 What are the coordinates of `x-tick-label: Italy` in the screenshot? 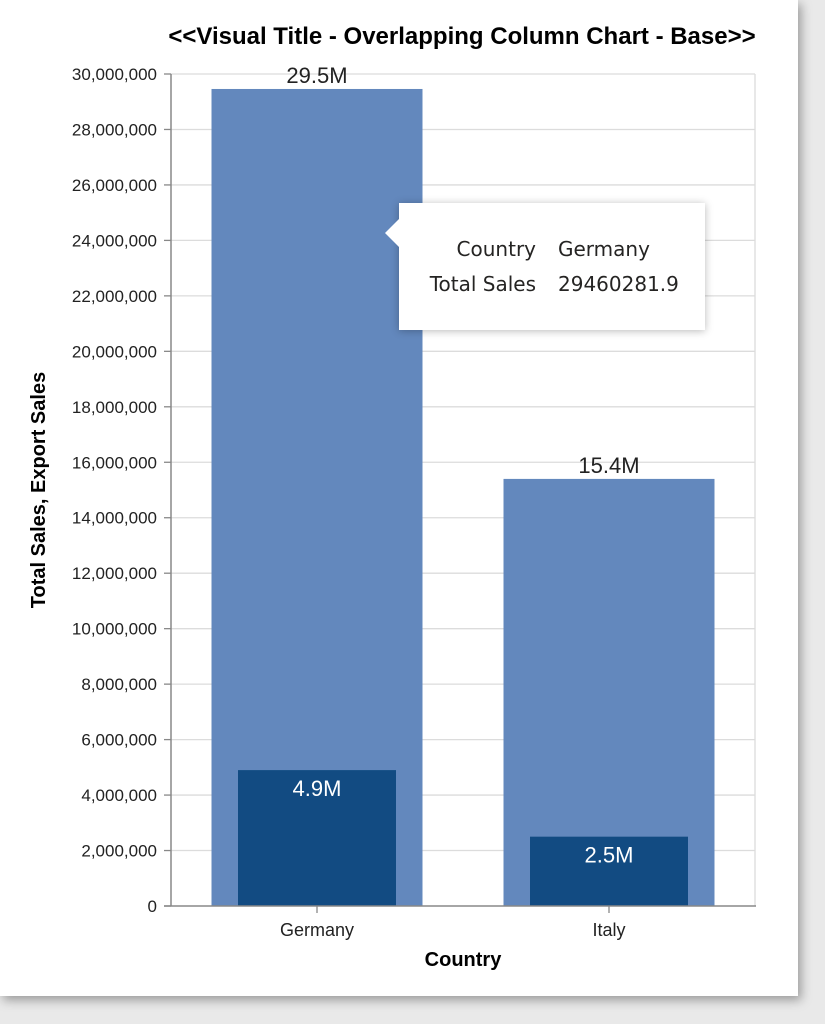 It's located at (608, 930).